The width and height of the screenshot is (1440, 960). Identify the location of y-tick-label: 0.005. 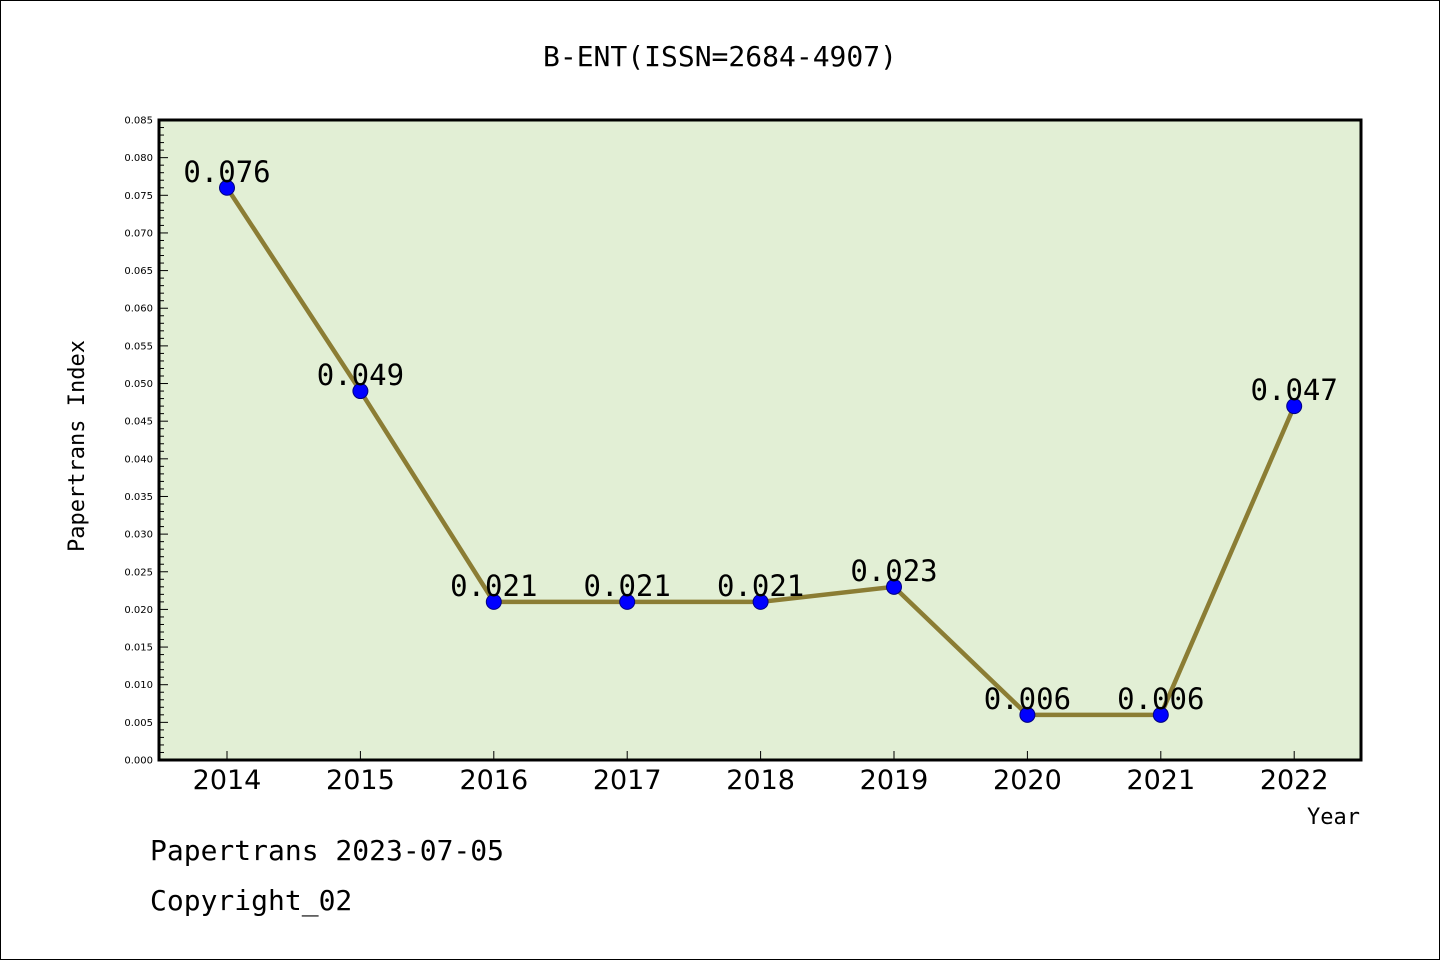
(138, 723).